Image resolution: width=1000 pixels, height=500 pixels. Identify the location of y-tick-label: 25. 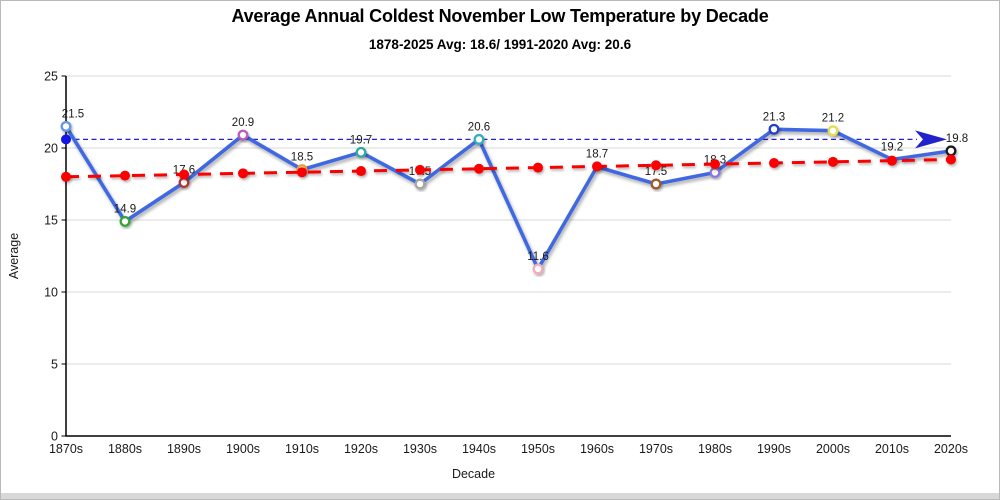
(51, 77).